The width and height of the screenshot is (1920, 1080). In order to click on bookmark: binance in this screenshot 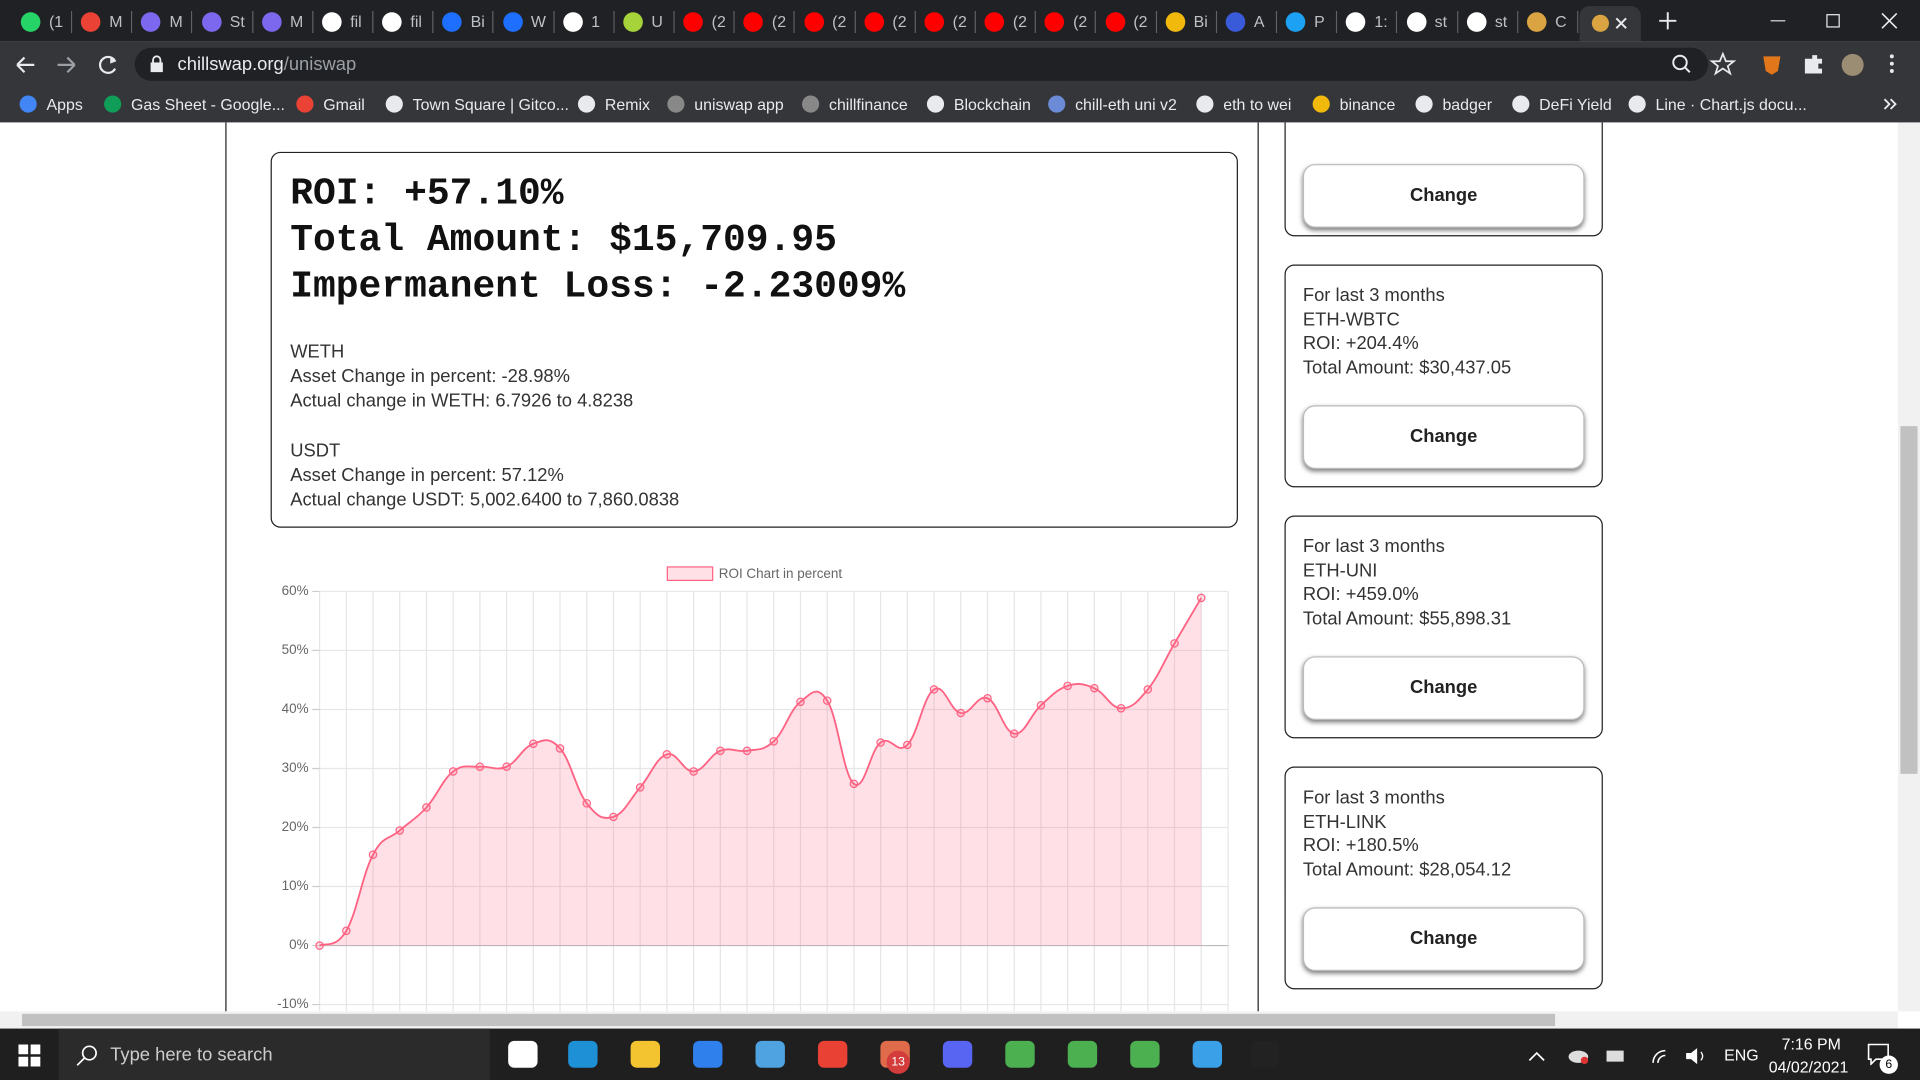, I will do `click(1367, 104)`.